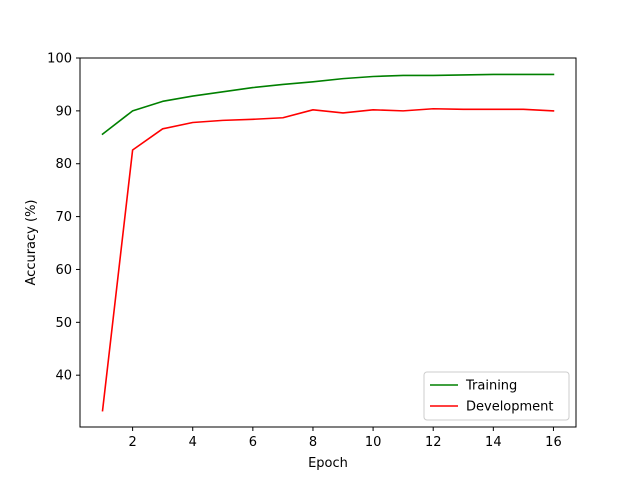 This screenshot has height=480, width=640. I want to click on x-tick-label: 2, so click(132, 442).